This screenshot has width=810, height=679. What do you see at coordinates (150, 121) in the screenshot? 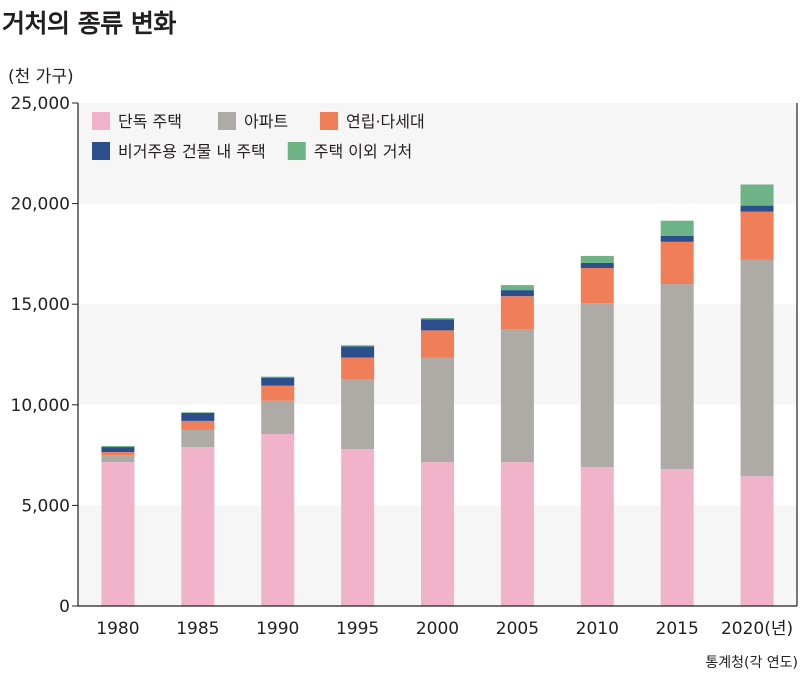
I see `legend-label: 단독 주택` at bounding box center [150, 121].